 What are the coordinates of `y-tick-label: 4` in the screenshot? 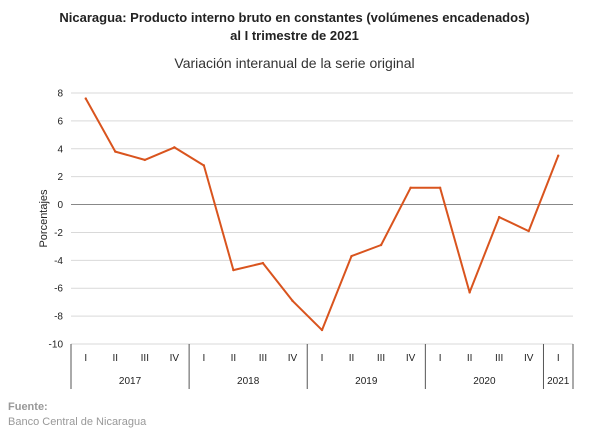 It's located at (60, 149).